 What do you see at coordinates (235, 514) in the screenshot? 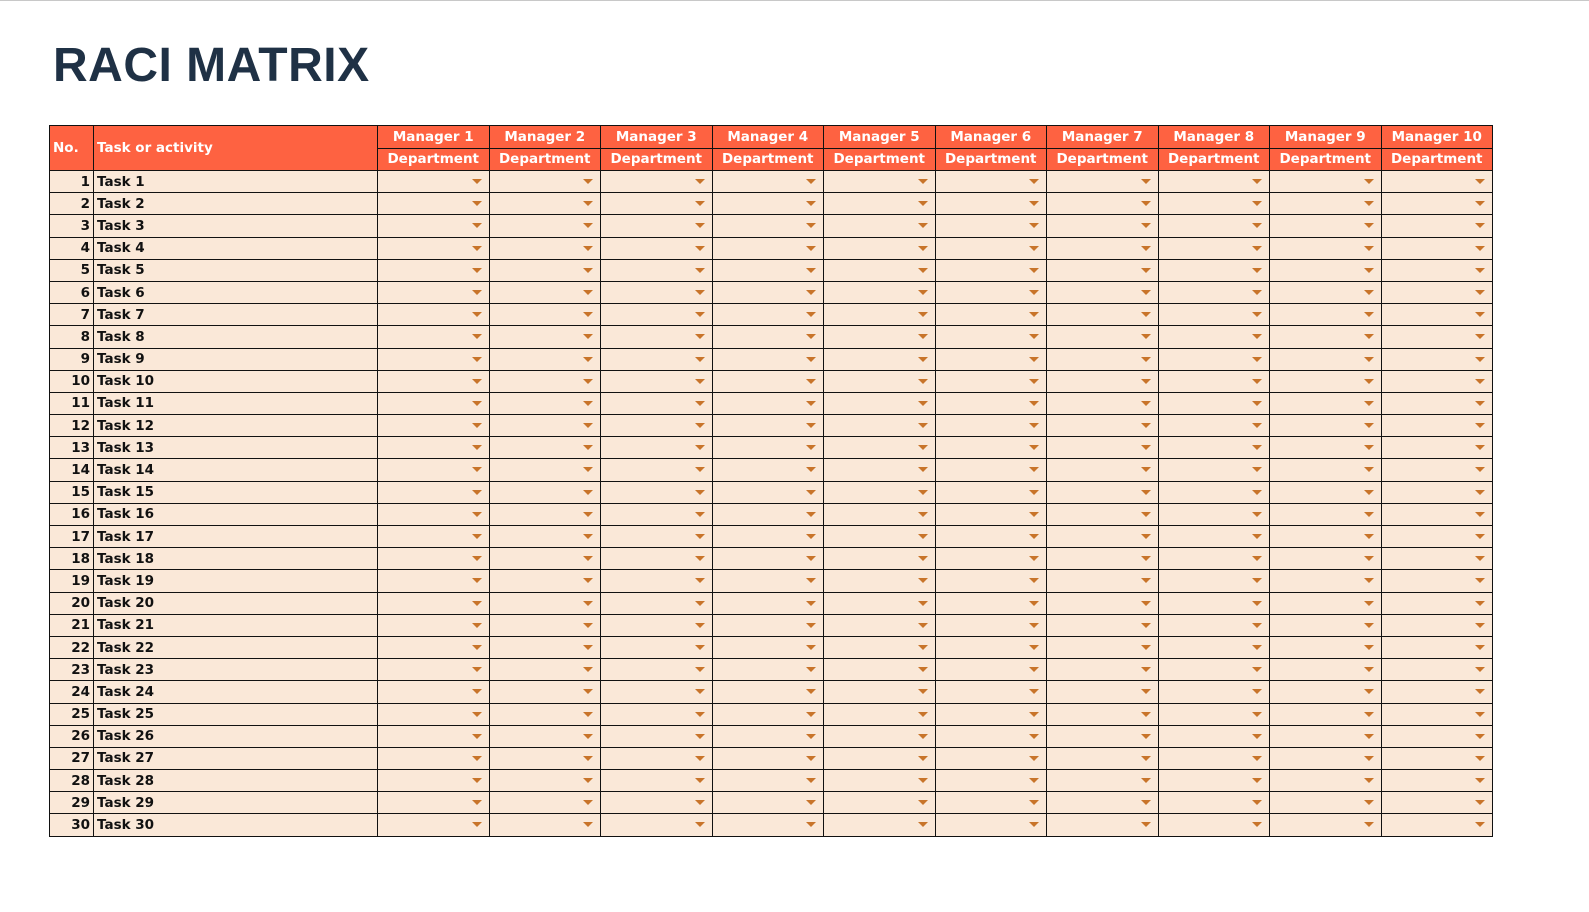
I see `task-name: Task 16` at bounding box center [235, 514].